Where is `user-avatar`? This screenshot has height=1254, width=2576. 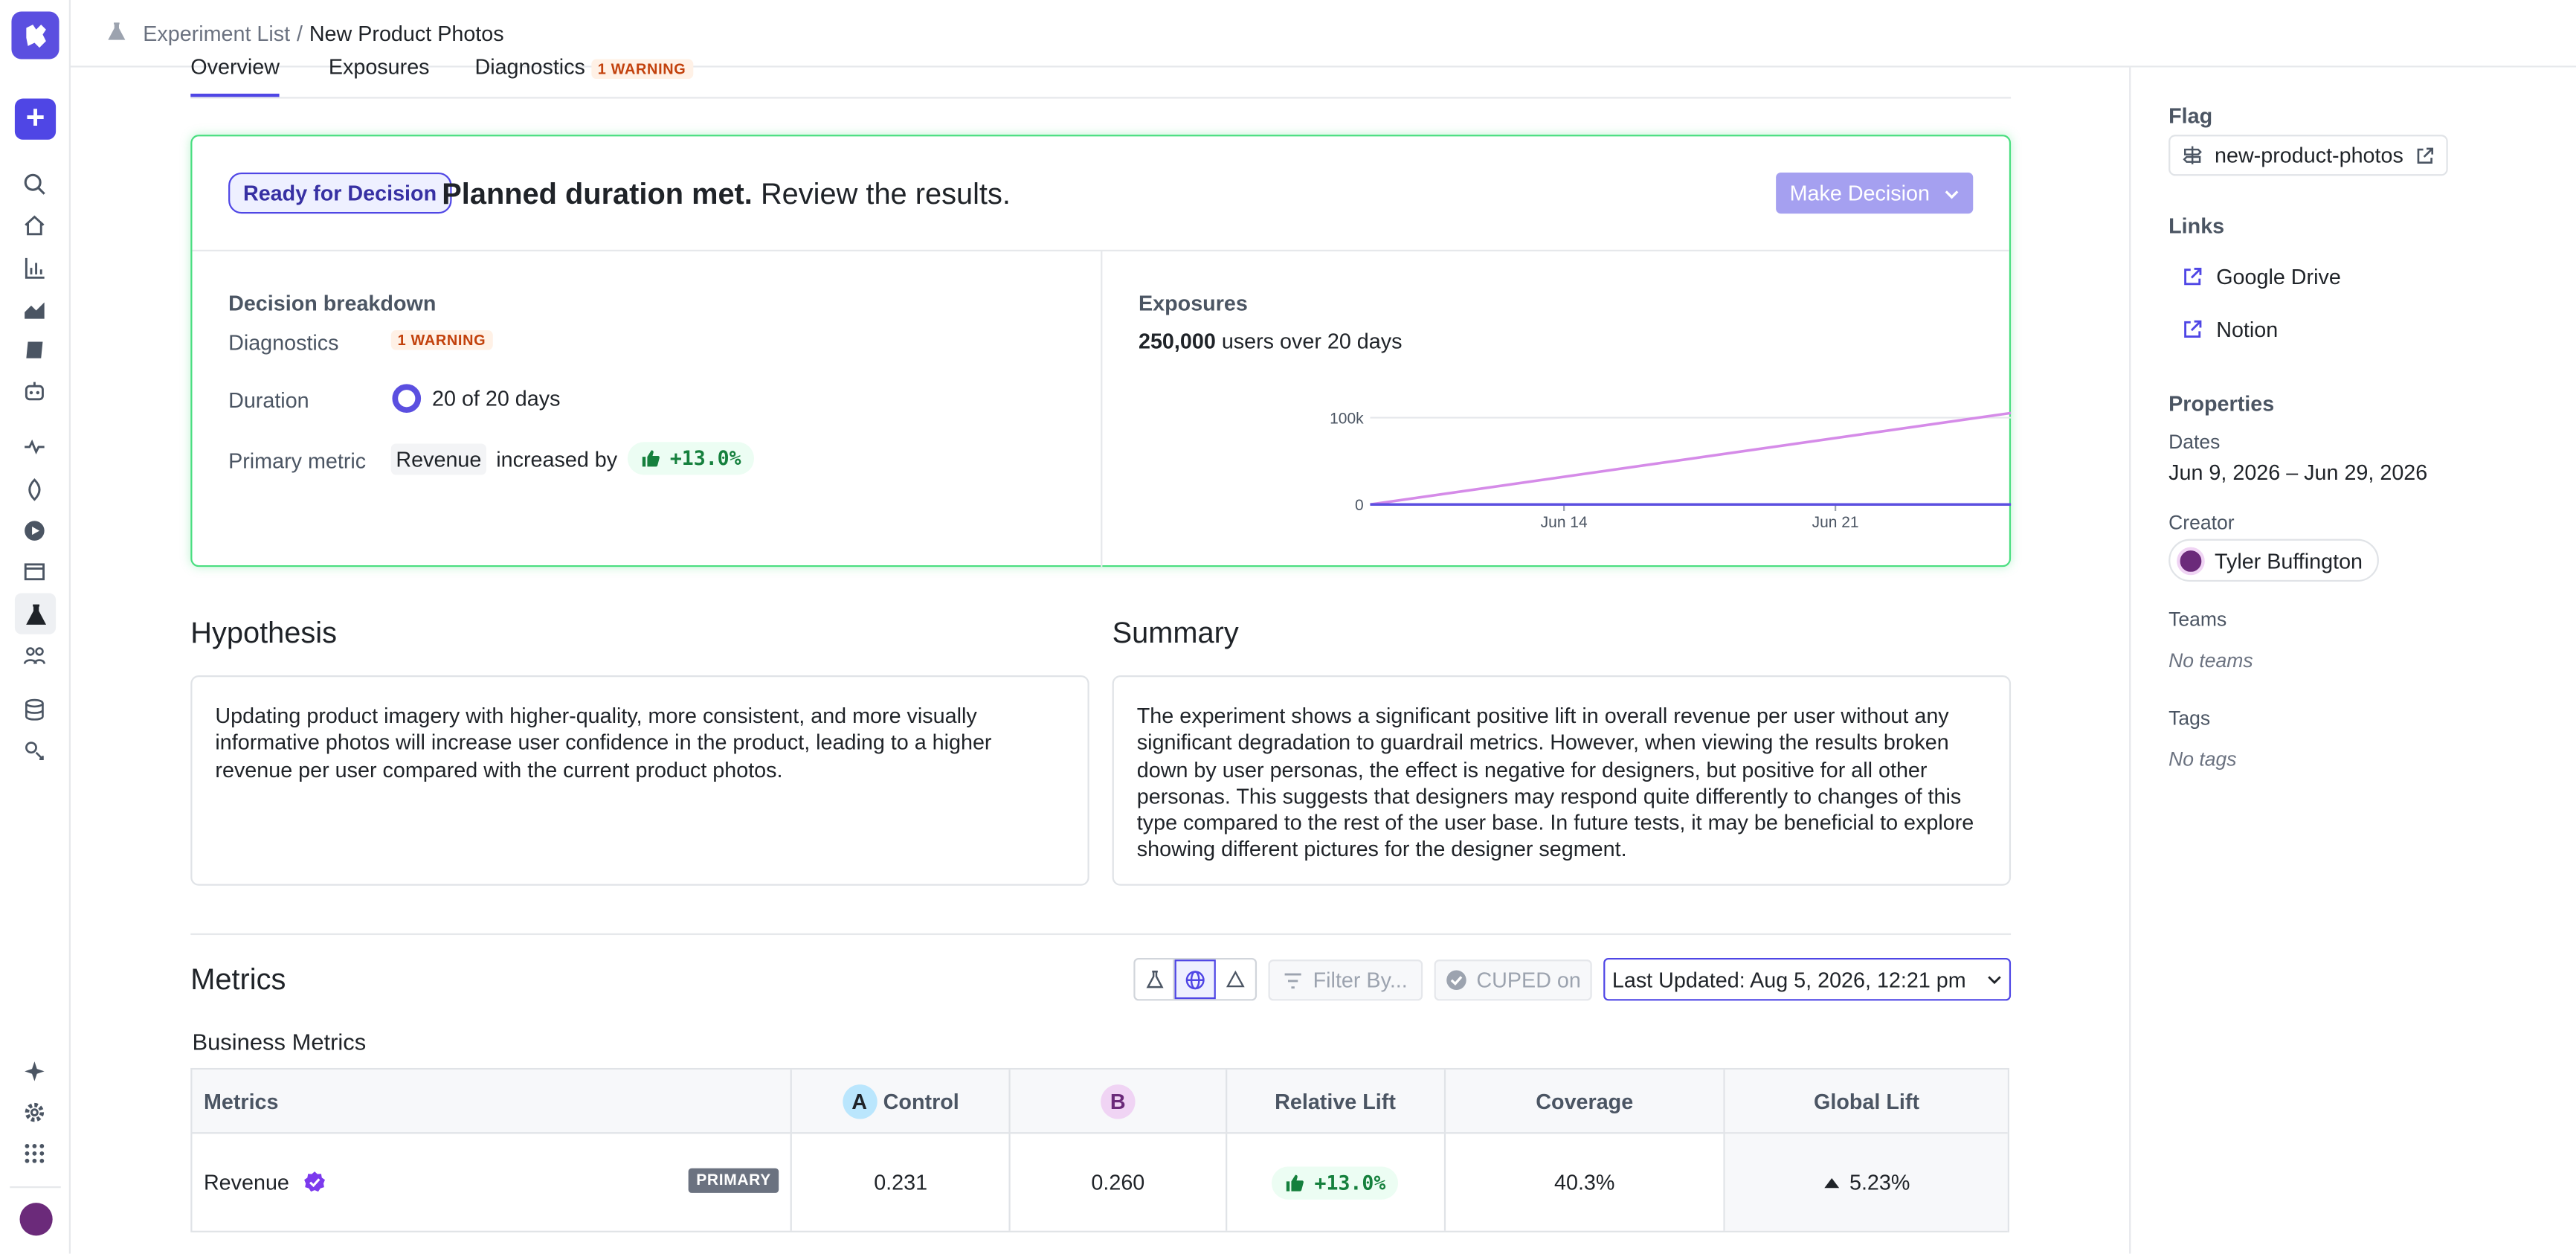
user-avatar is located at coordinates (36, 1219).